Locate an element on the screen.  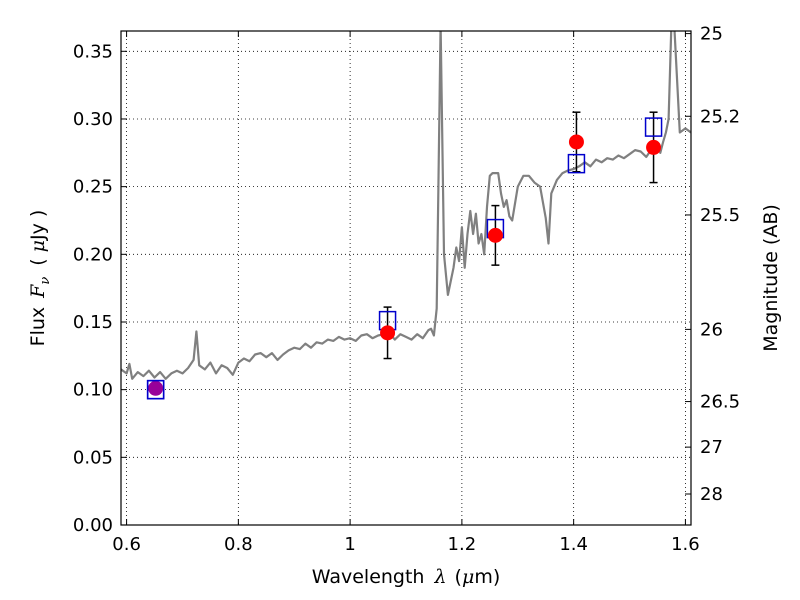
y2-tick-label: 26.5 is located at coordinates (720, 402).